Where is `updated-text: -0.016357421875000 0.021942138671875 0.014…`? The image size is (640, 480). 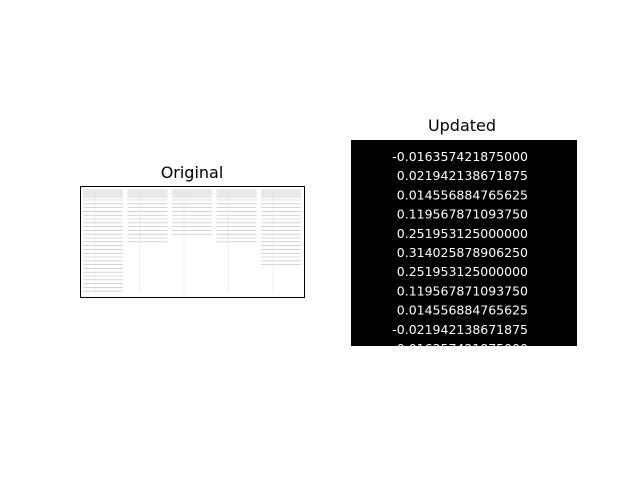 updated-text: -0.016357421875000 0.021942138671875 0.014… is located at coordinates (460, 252).